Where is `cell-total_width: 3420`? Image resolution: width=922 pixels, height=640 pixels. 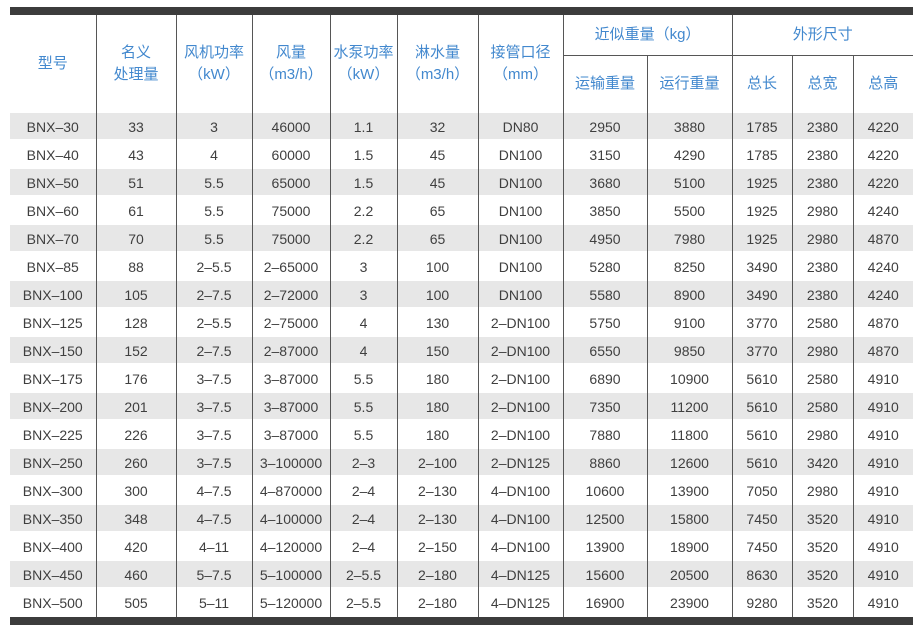
cell-total_width: 3420 is located at coordinates (823, 463).